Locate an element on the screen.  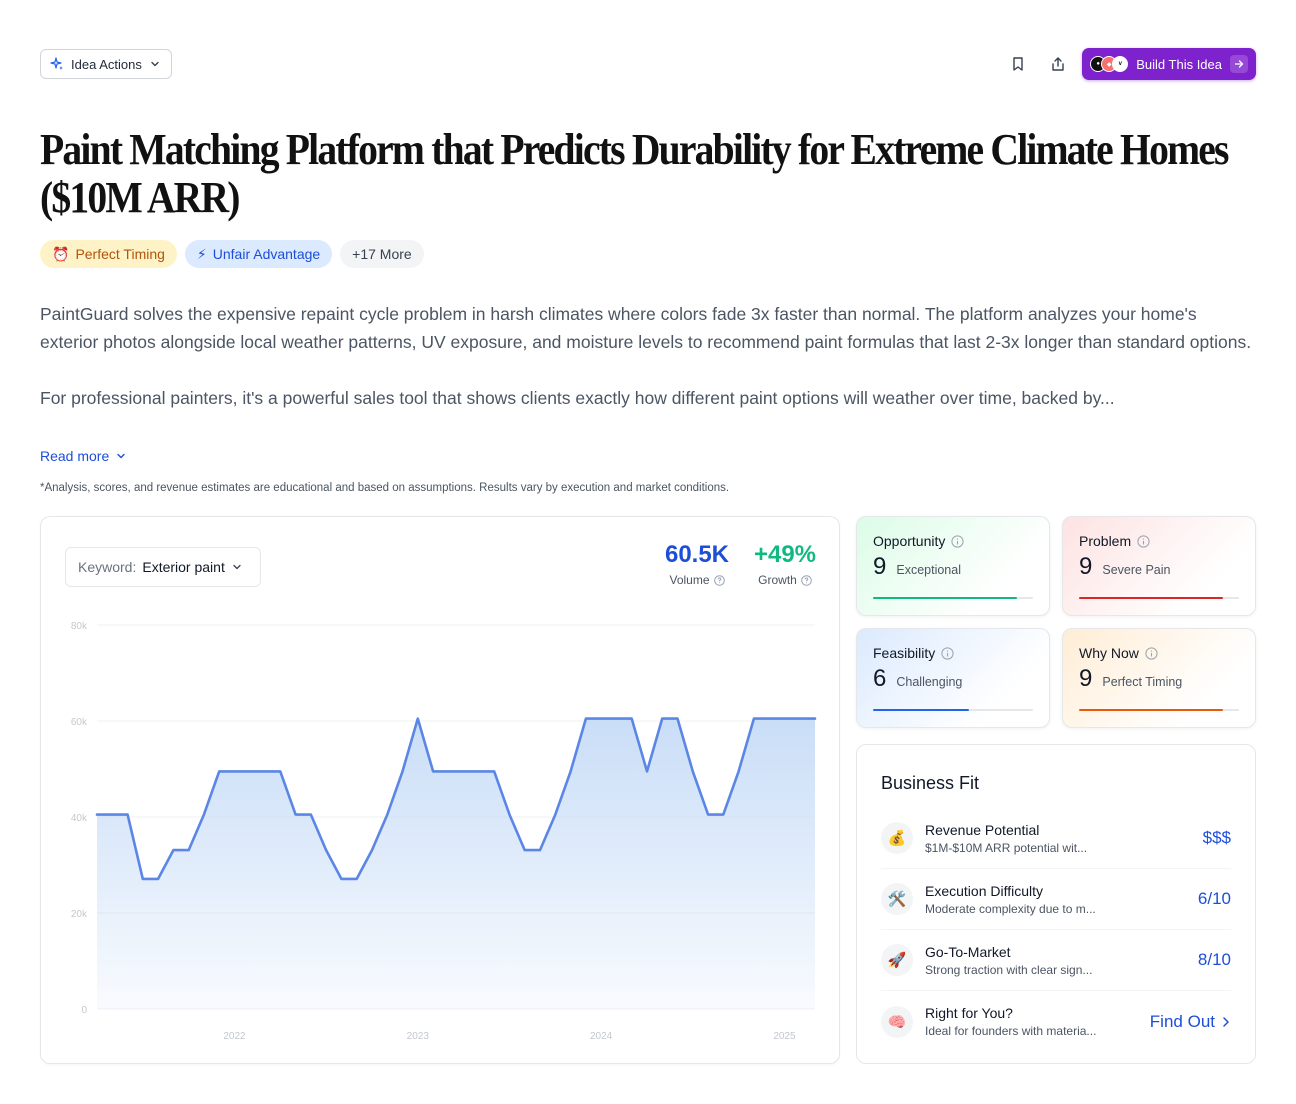
x-tick-label: 2022 is located at coordinates (234, 1036).